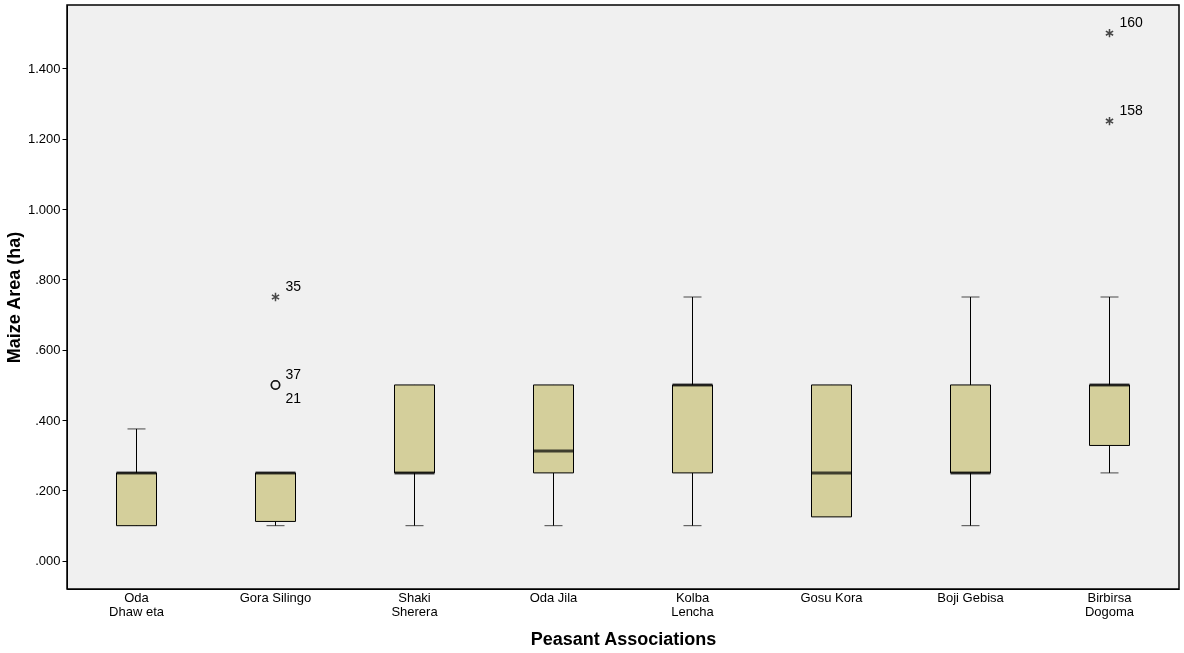 The image size is (1184, 653). What do you see at coordinates (293, 286) in the screenshot?
I see `annotation: 35` at bounding box center [293, 286].